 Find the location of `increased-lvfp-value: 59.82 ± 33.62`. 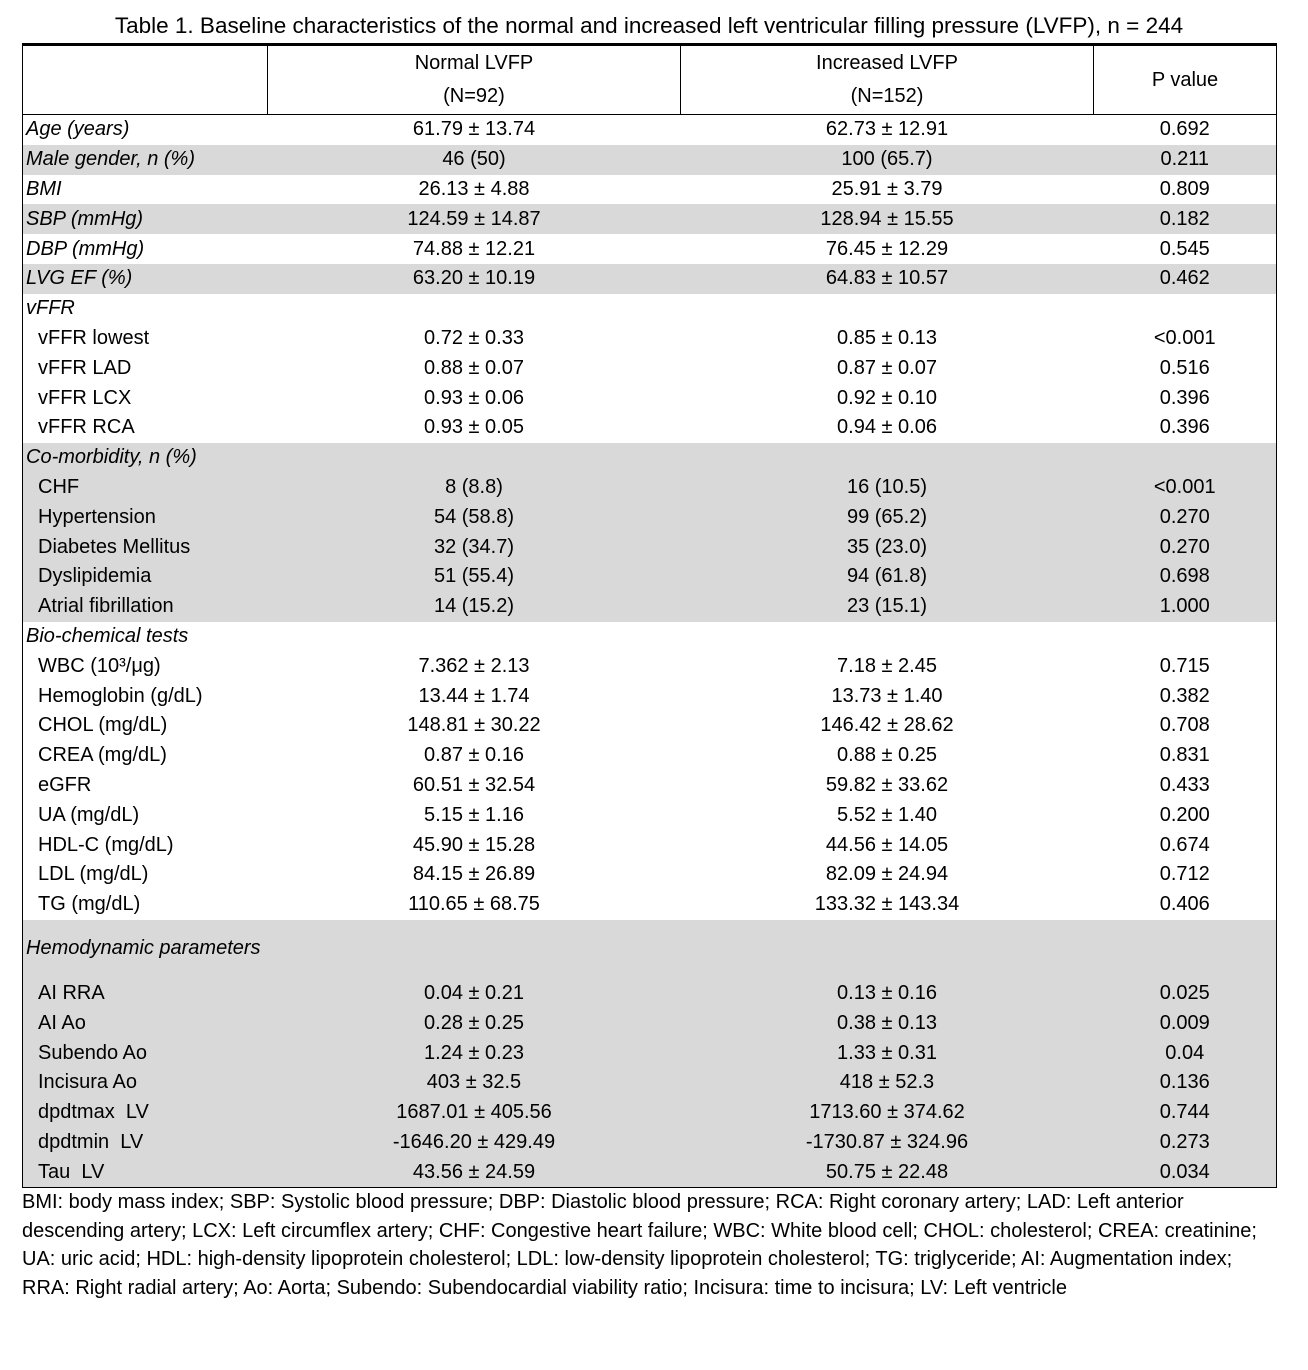

increased-lvfp-value: 59.82 ± 33.62 is located at coordinates (887, 784).